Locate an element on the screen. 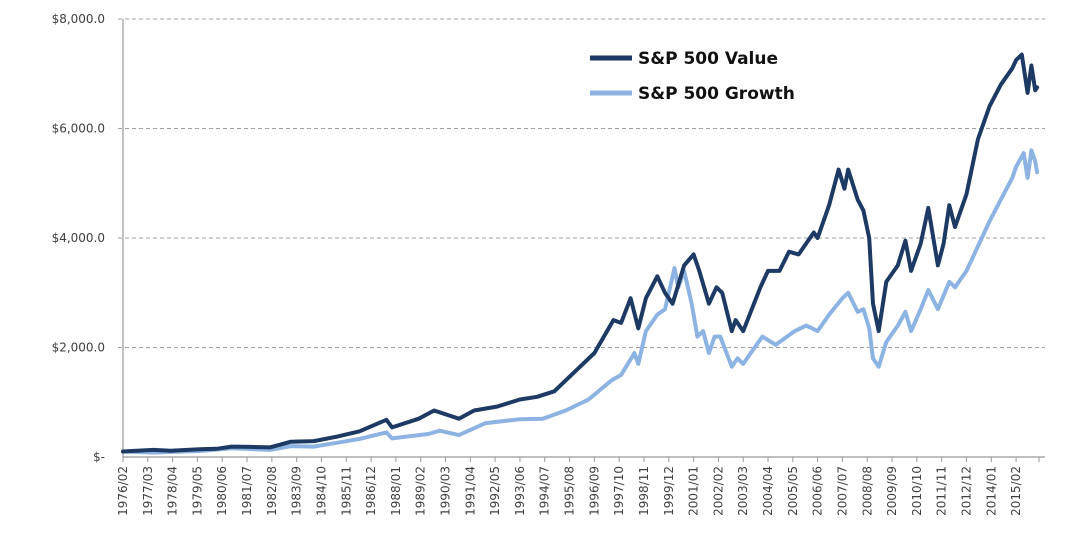 This screenshot has width=1068, height=534. legend-entry-growth: S&P 500 Growth is located at coordinates (692, 94).